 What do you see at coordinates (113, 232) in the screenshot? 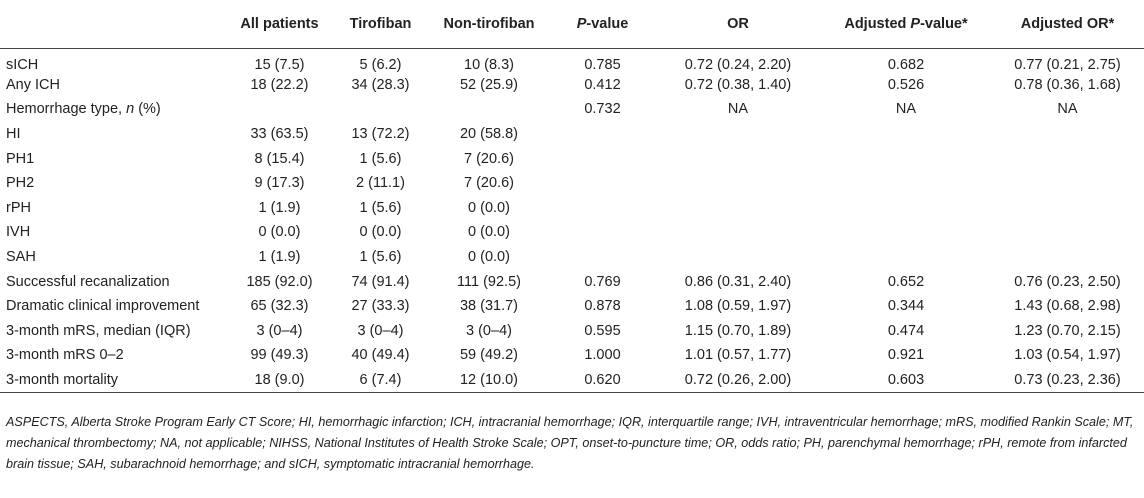
I see `row-label: IVH` at bounding box center [113, 232].